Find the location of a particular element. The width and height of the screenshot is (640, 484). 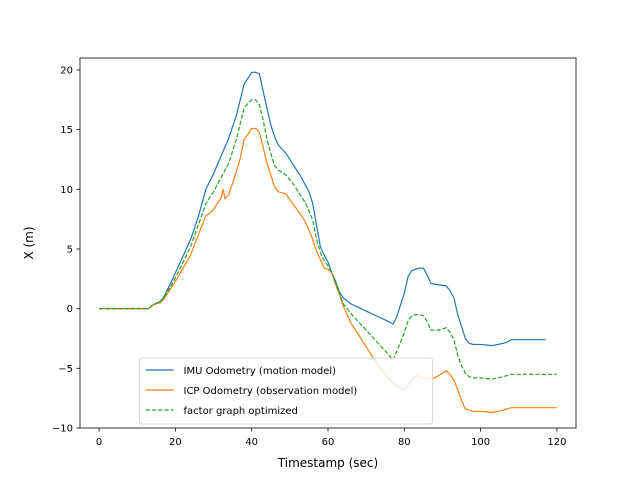

x-tick-label: 60 is located at coordinates (328, 442).